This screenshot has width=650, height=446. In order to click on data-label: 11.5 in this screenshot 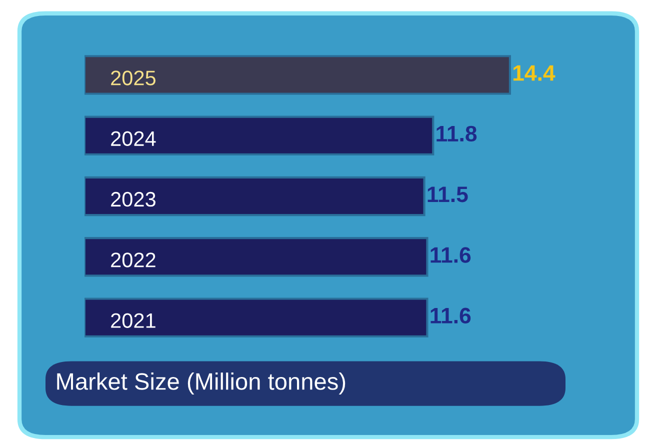, I will do `click(448, 194)`.